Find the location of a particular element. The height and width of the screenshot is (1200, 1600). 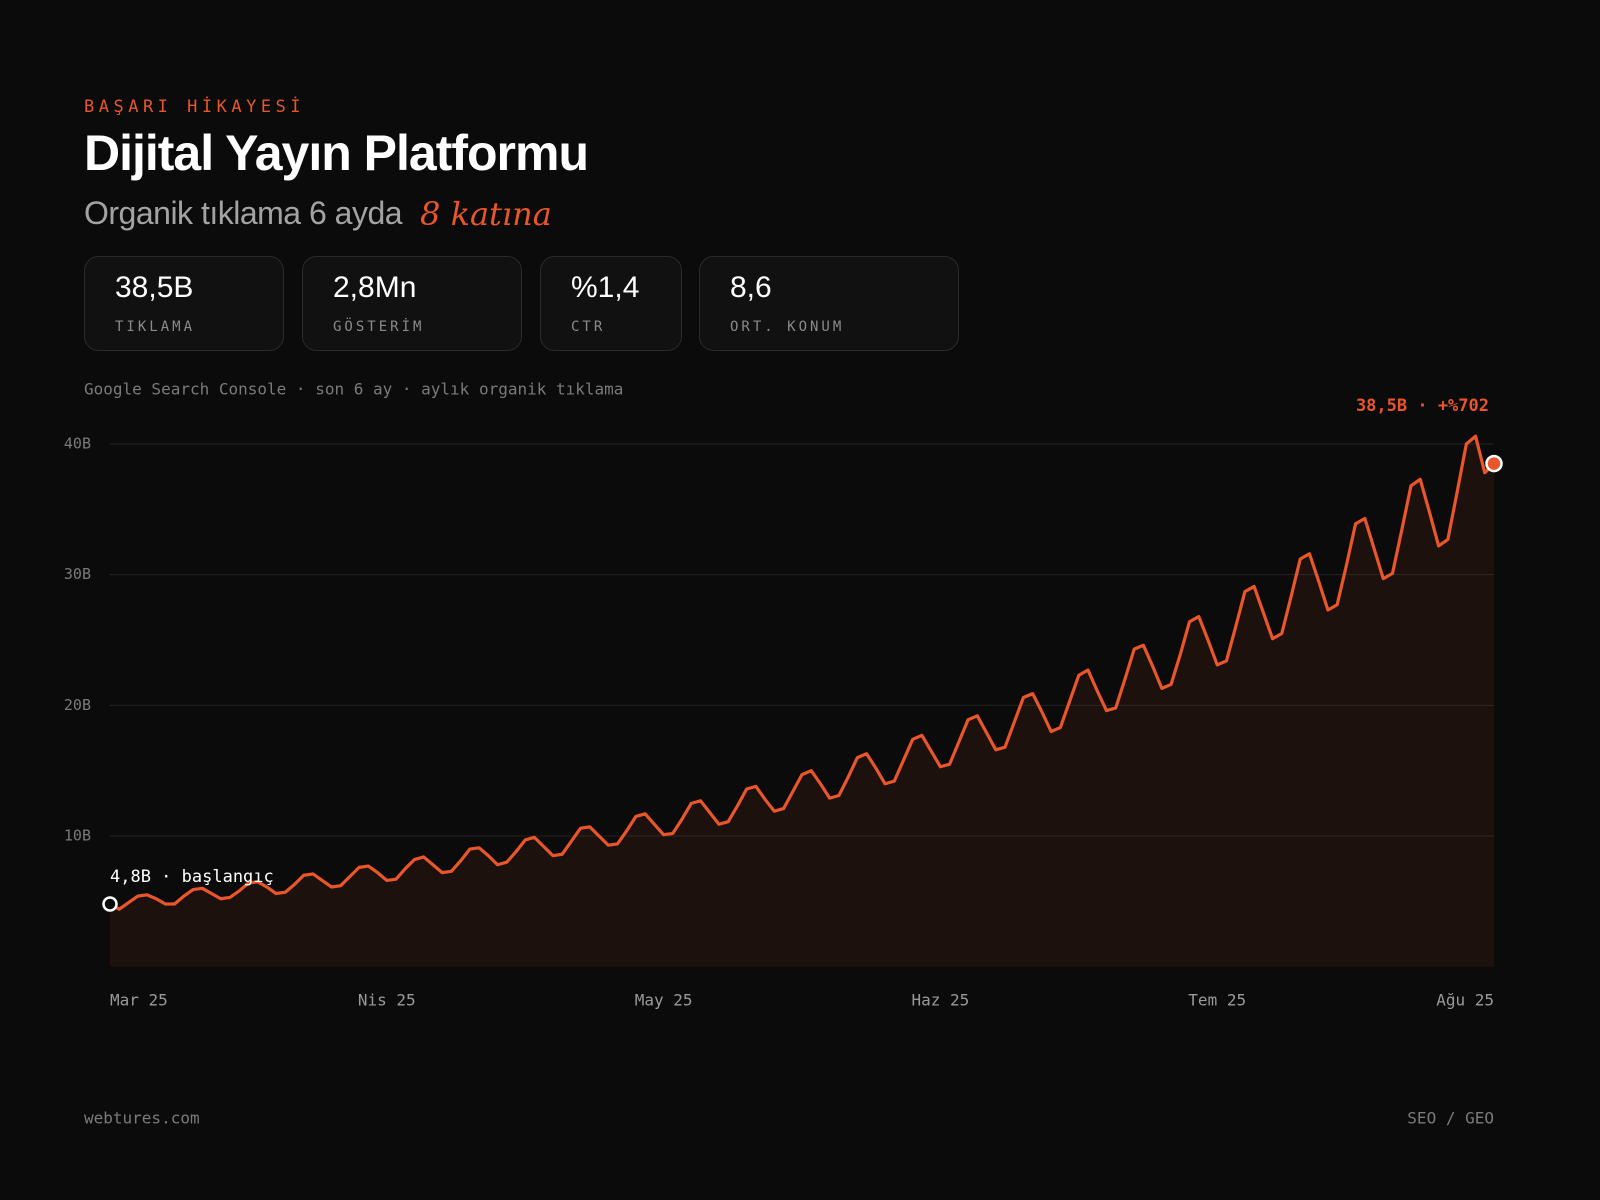

kpi-value: 38,5B is located at coordinates (154, 287).